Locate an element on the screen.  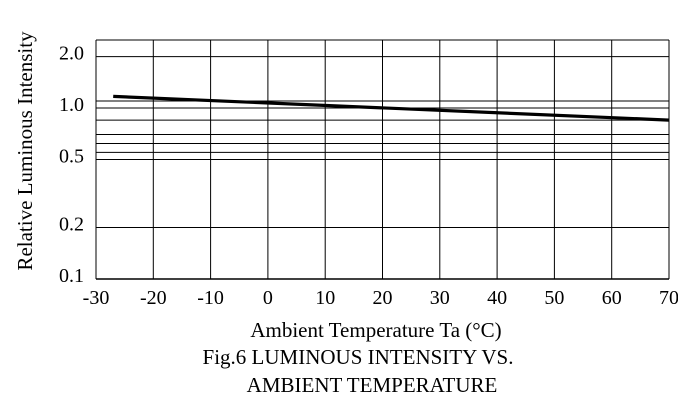
x-axis-label: Ambient Temperature Ta (°C) is located at coordinates (375, 330).